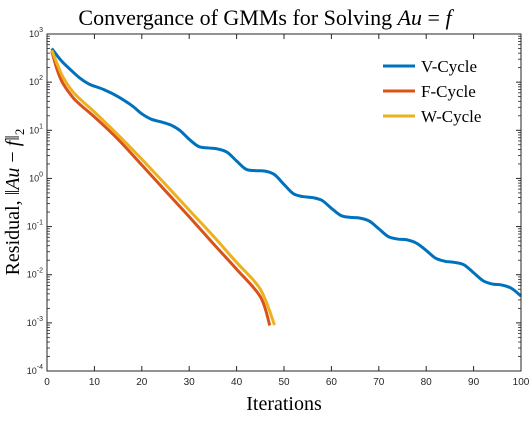 Image resolution: width=530 pixels, height=436 pixels. Describe the element at coordinates (13, 193) in the screenshot. I see `y-axis-label-norm-open: ‖` at that location.